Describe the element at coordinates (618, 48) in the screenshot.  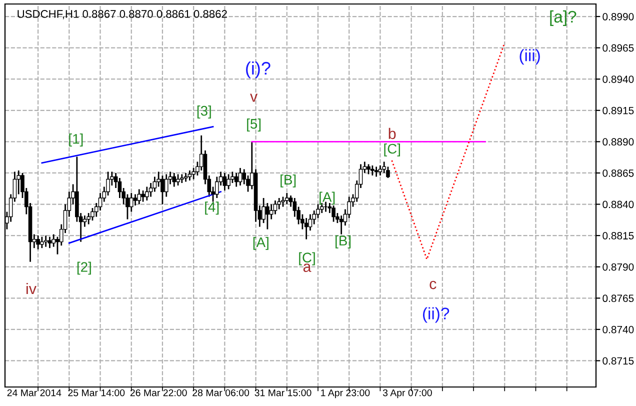
I see `y-tick-label: 0.8965` at that location.